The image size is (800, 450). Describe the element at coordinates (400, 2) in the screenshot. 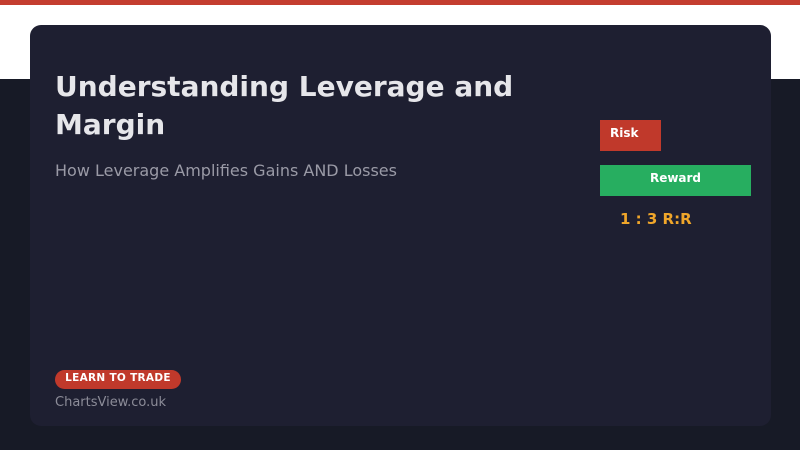

I see `top-accent-bar` at that location.